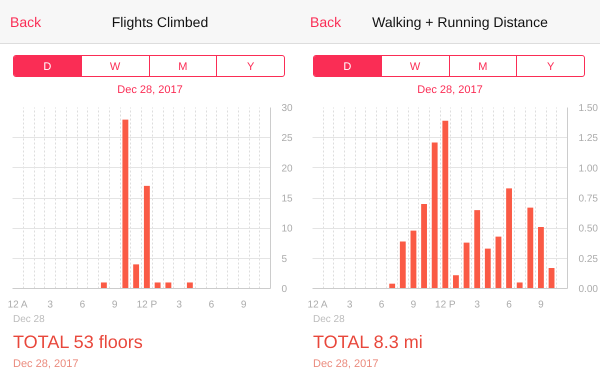  I want to click on y-tick-label: 0.00, so click(588, 289).